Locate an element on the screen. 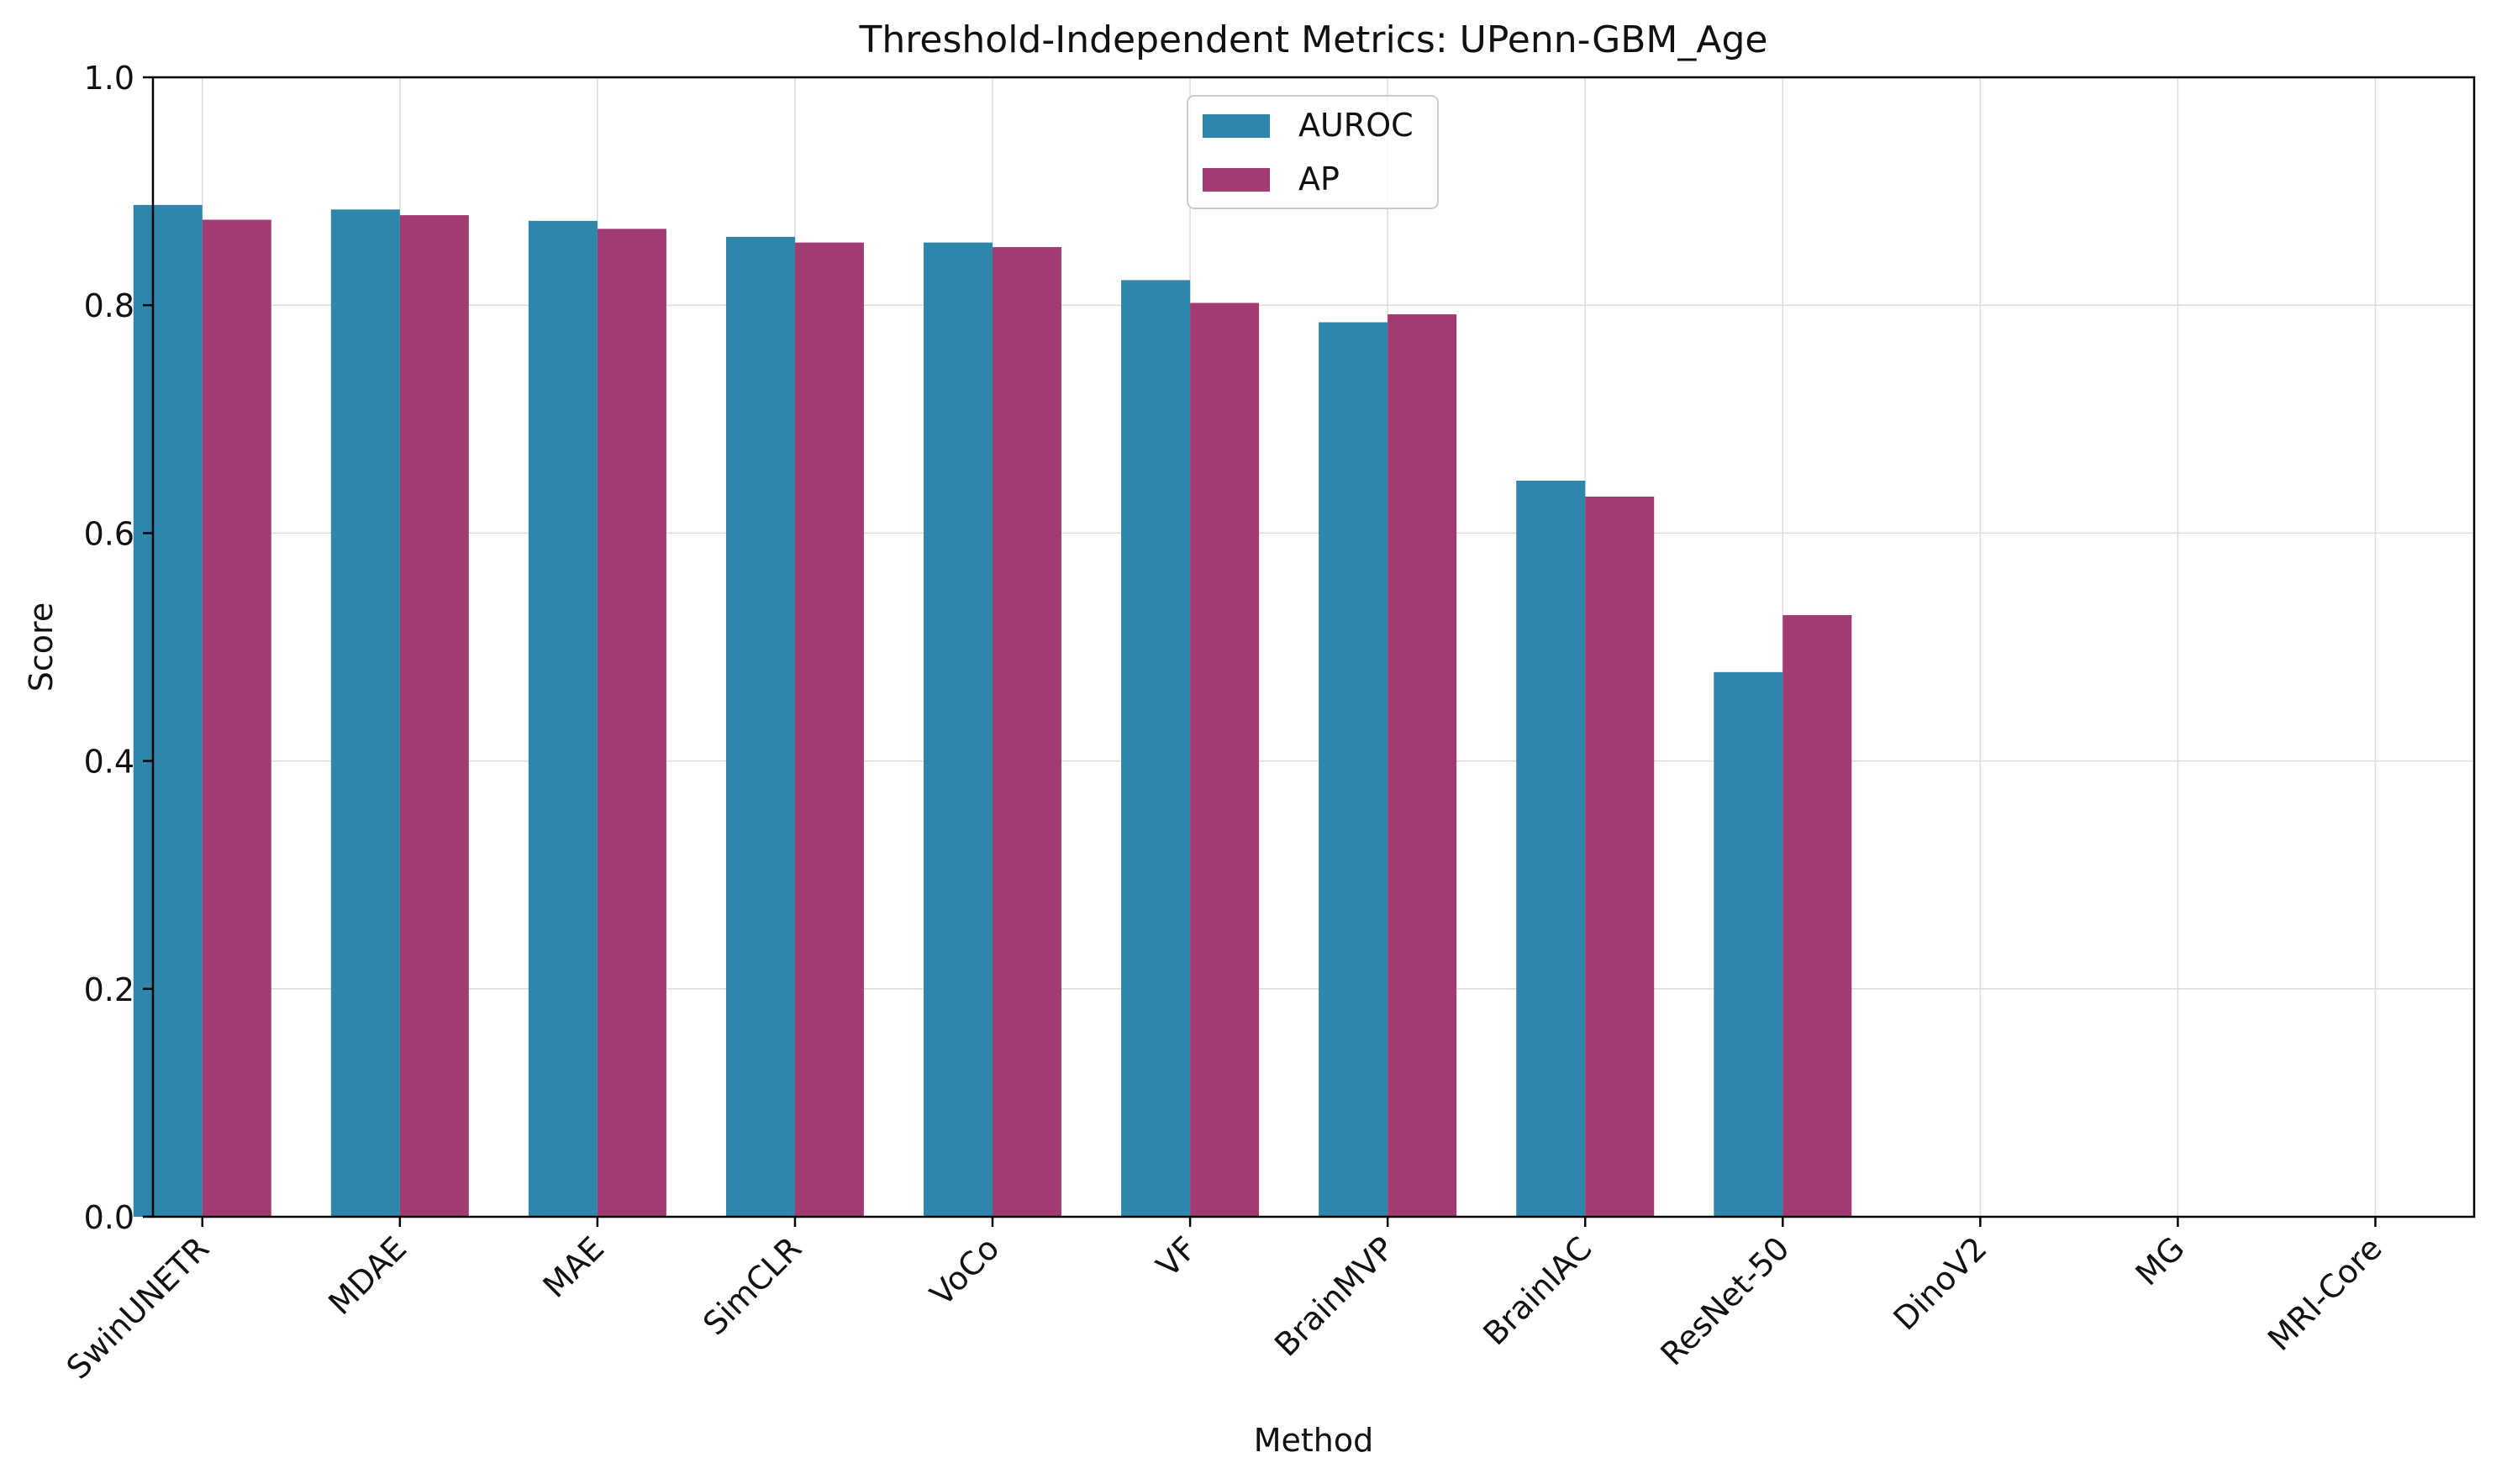  y-tick-label: 0.8 is located at coordinates (109, 306).